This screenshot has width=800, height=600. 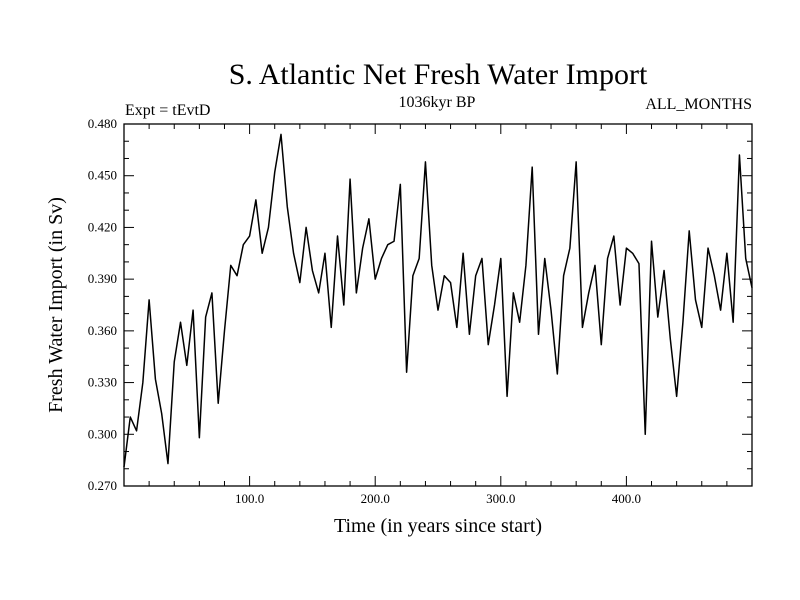 What do you see at coordinates (437, 102) in the screenshot?
I see `period-label: 1036kyr BP` at bounding box center [437, 102].